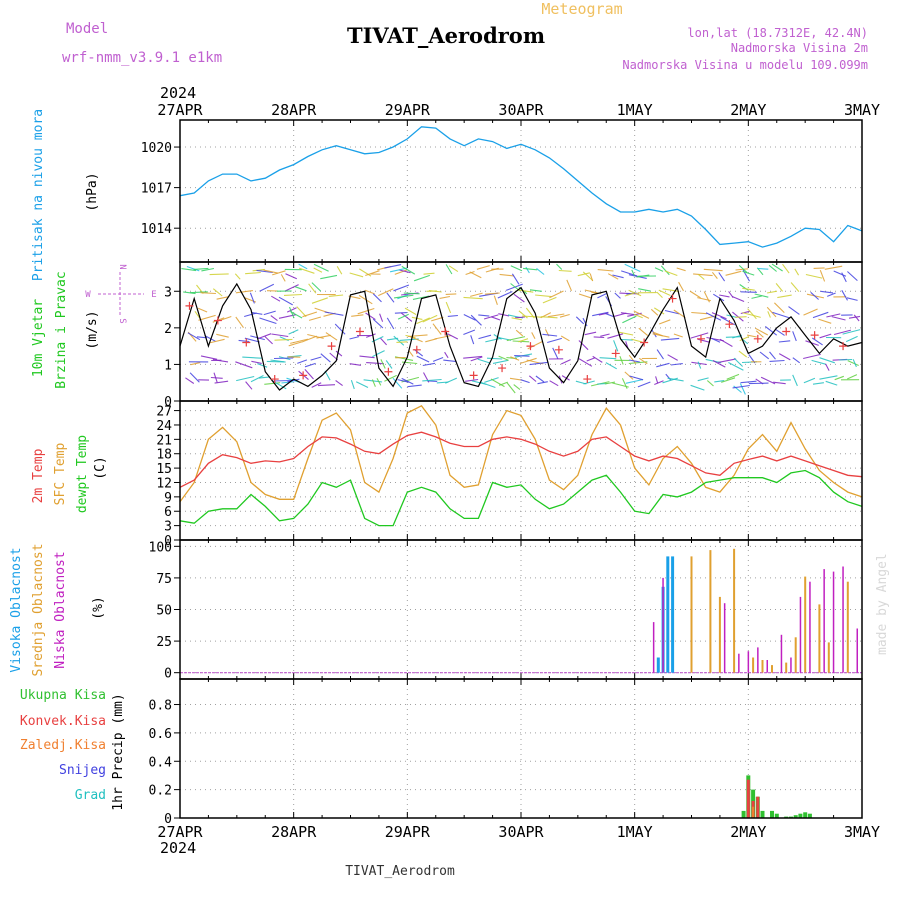 The width and height of the screenshot is (900, 900). Describe the element at coordinates (521, 110) in the screenshot. I see `date-tick-label: 30APR` at that location.